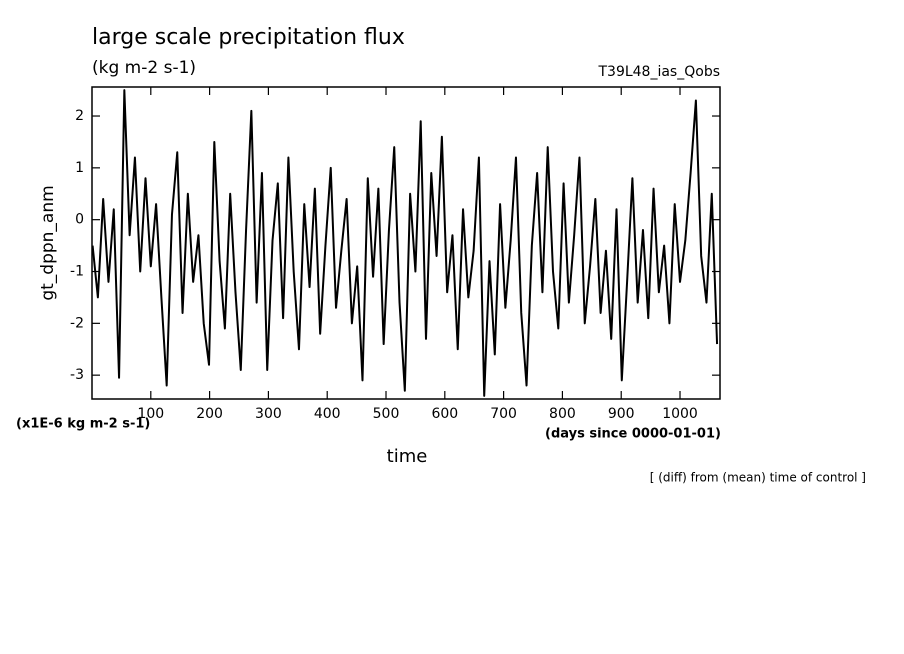 This screenshot has width=904, height=654. I want to click on x-axis-label: time, so click(407, 456).